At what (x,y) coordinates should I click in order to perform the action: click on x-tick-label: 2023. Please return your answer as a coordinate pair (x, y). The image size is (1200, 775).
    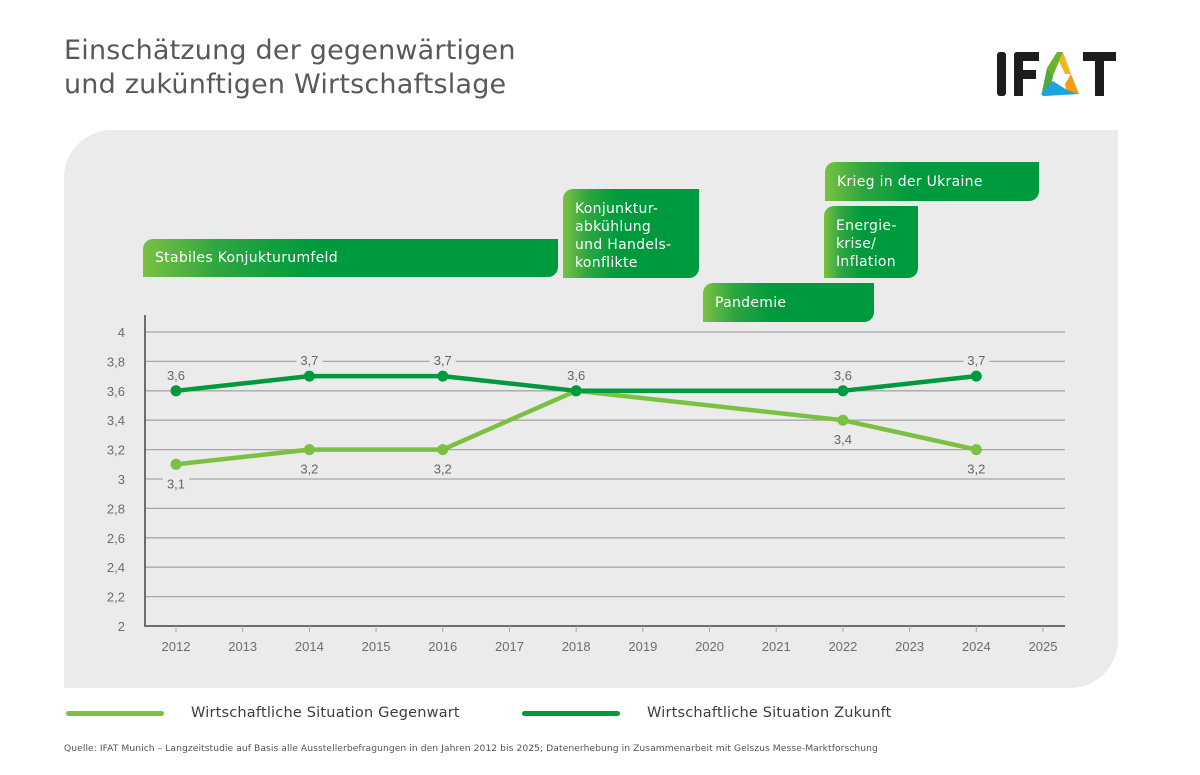
    Looking at the image, I should click on (909, 646).